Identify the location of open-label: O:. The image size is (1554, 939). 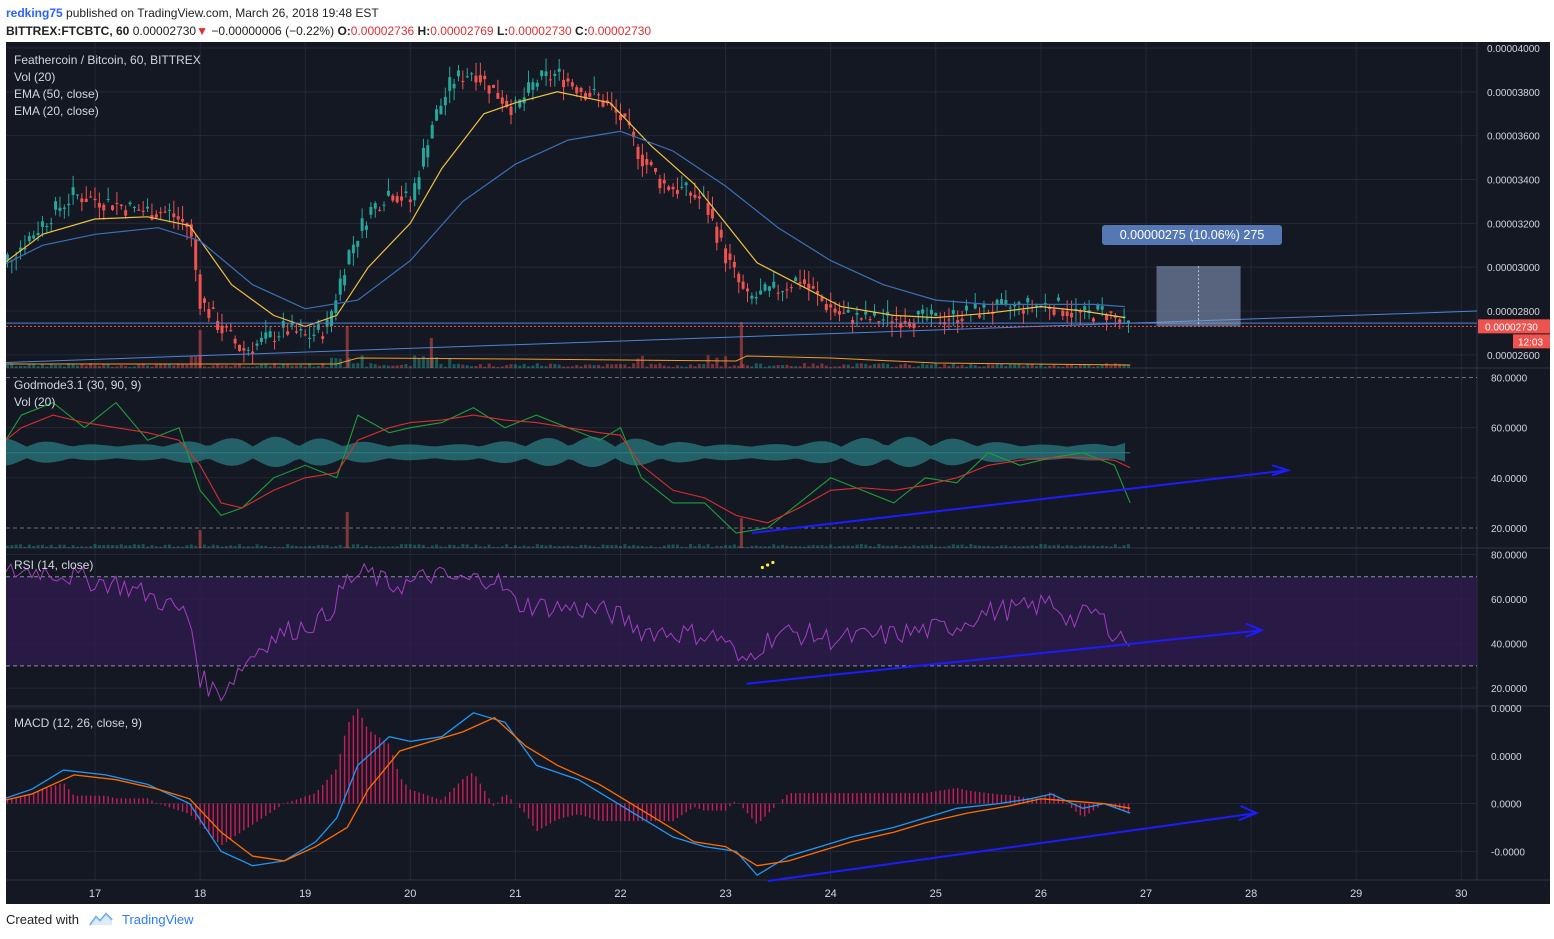
(344, 31).